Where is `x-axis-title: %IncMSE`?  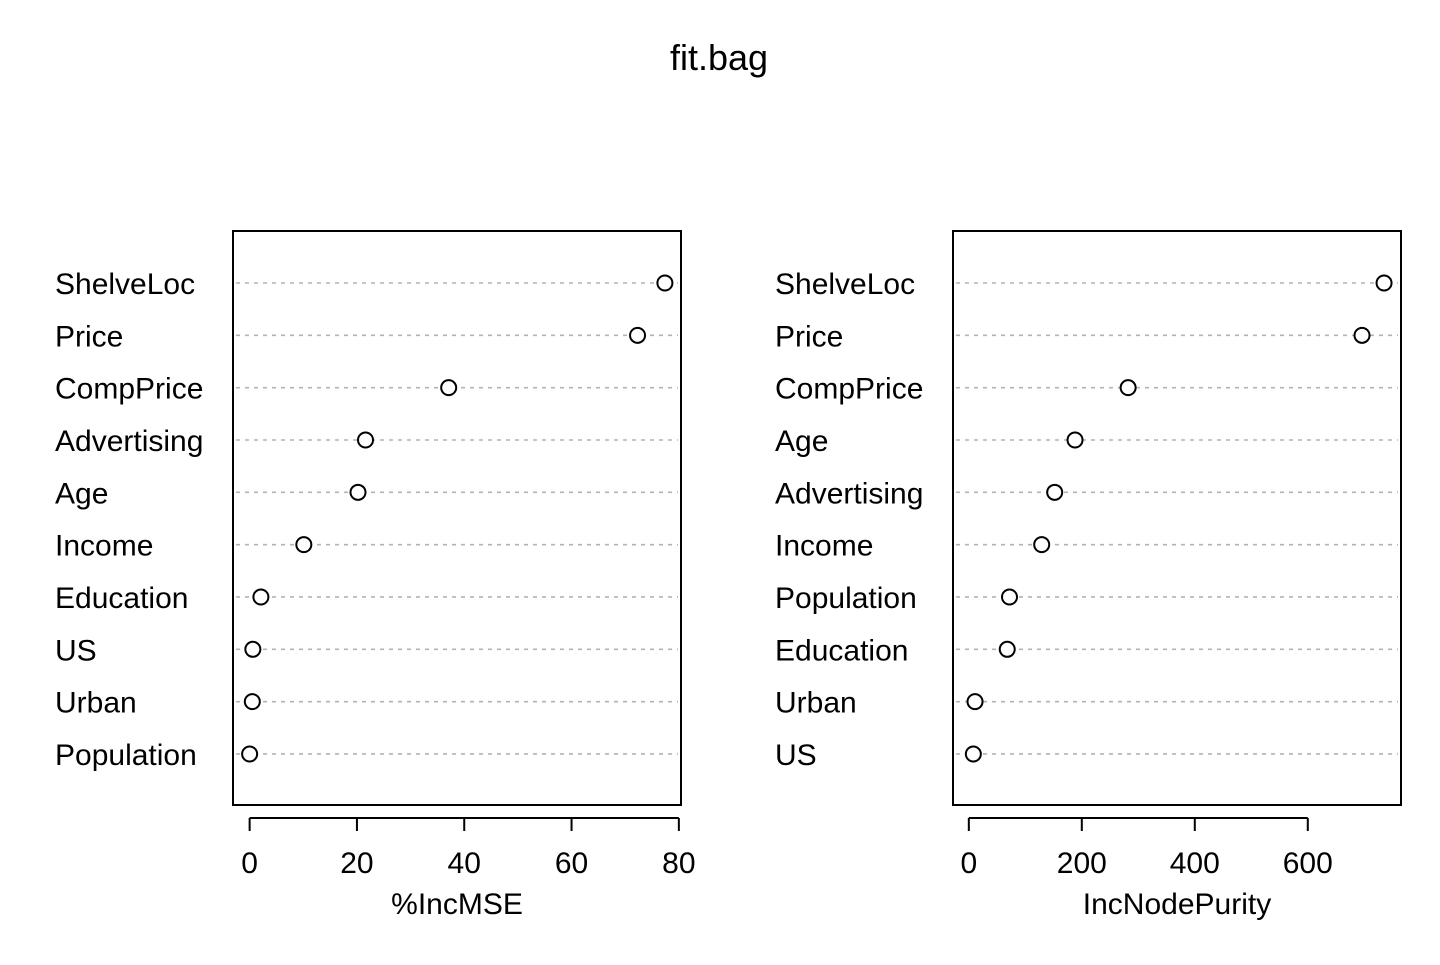
x-axis-title: %IncMSE is located at coordinates (457, 904).